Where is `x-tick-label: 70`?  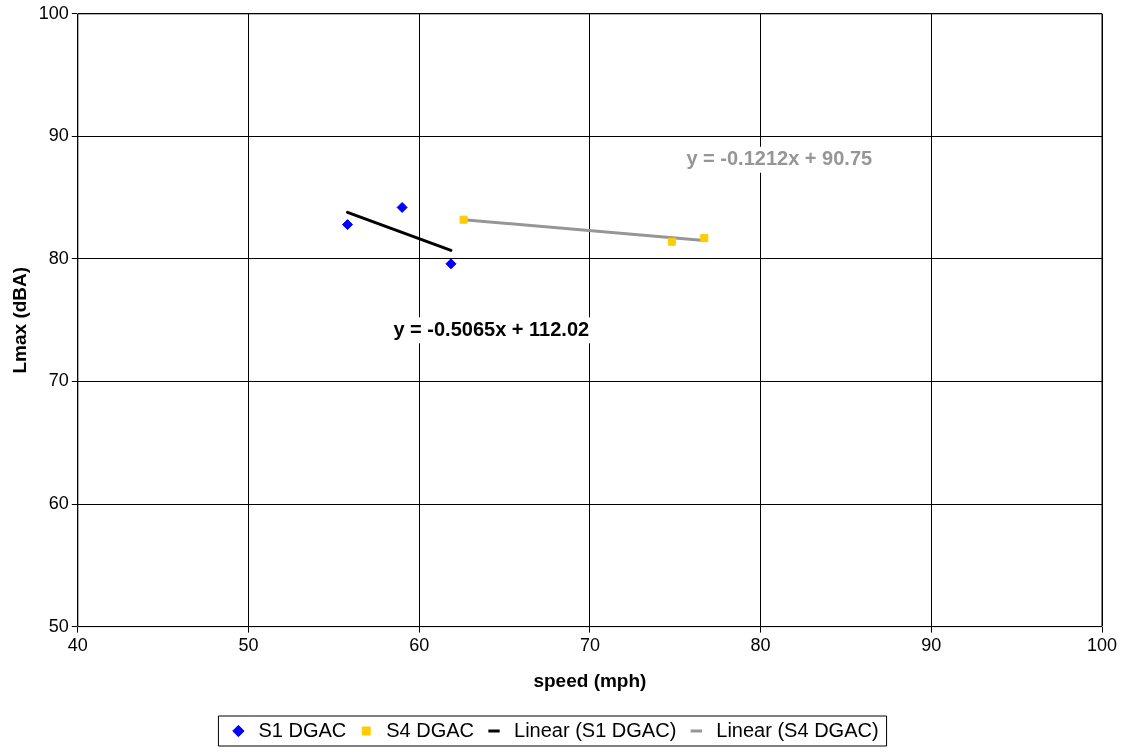 x-tick-label: 70 is located at coordinates (589, 645).